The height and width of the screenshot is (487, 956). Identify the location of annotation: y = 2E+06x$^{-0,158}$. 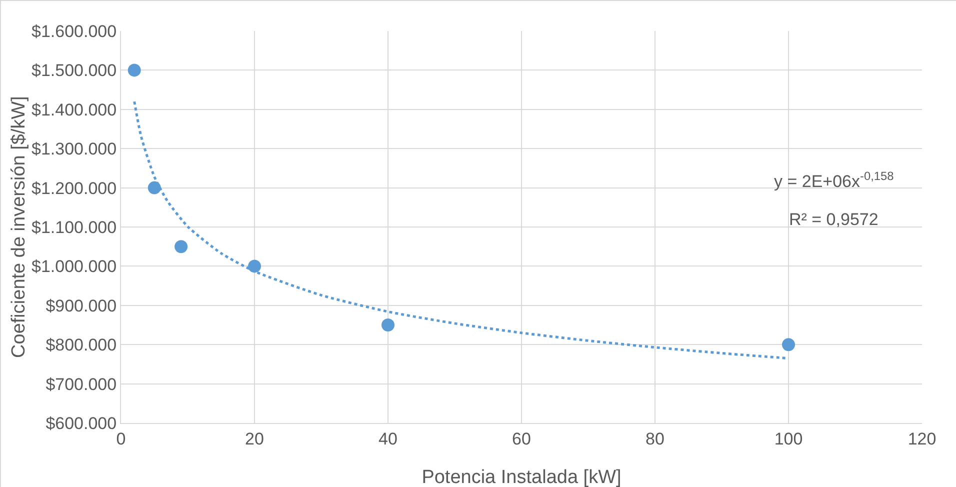
(834, 180).